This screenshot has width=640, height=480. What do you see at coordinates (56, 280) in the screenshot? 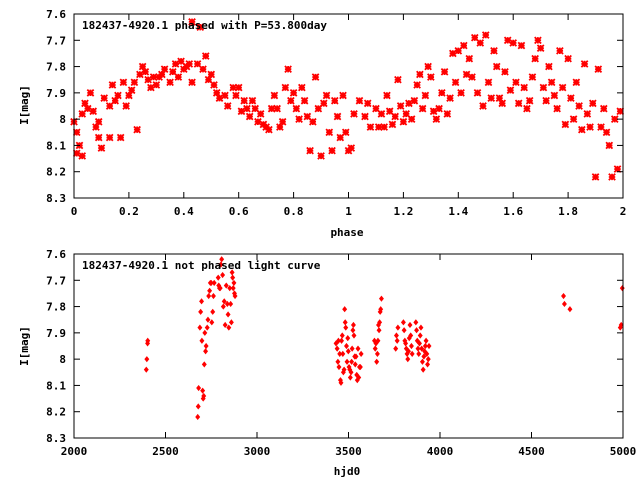
I see `unphased-y-tick-label: 7.7` at bounding box center [56, 280].